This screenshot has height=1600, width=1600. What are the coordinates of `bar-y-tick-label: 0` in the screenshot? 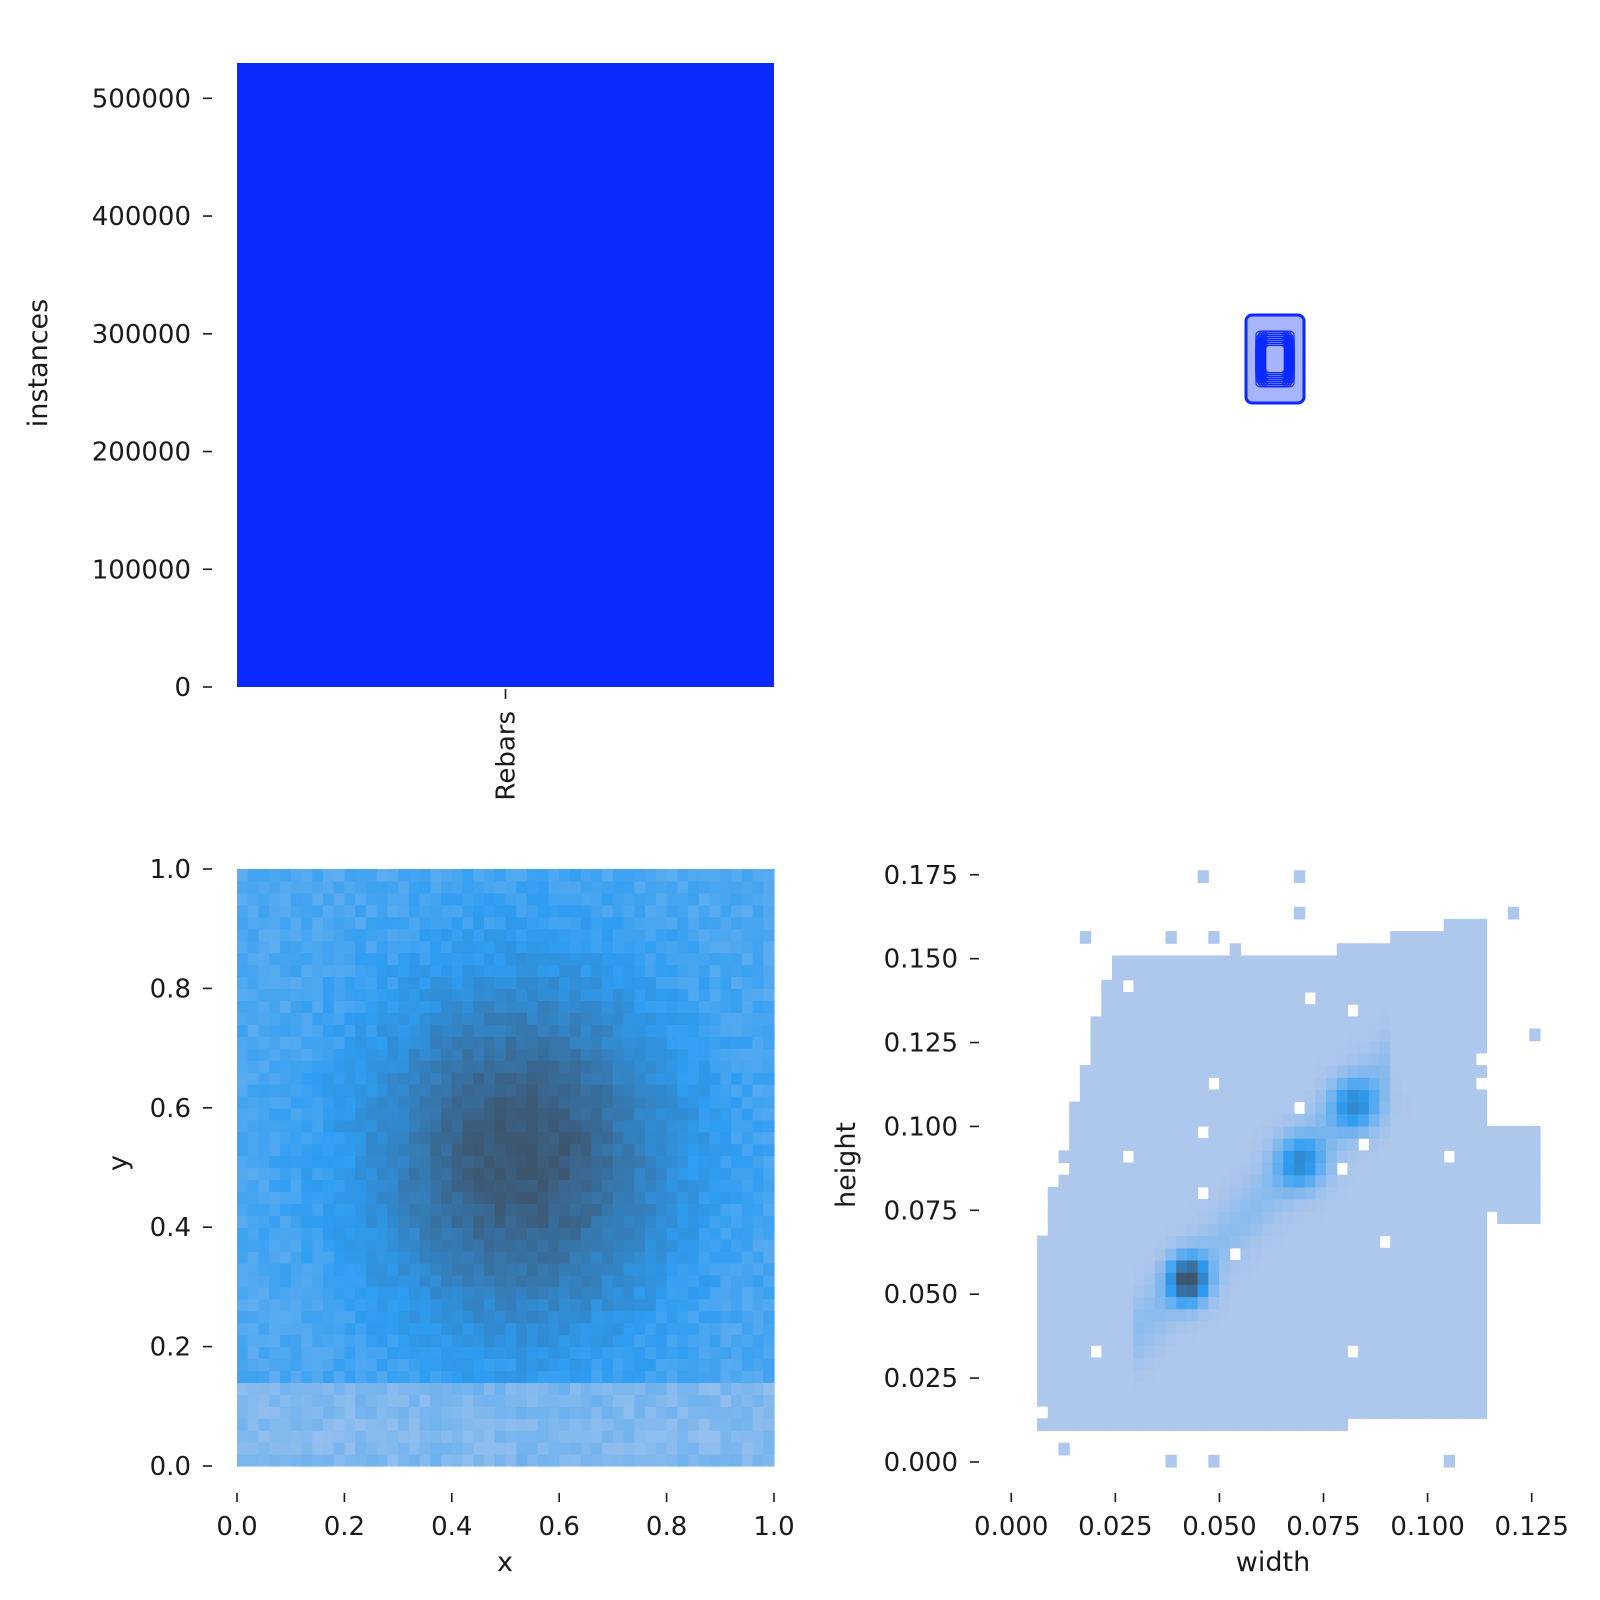 It's located at (182, 688).